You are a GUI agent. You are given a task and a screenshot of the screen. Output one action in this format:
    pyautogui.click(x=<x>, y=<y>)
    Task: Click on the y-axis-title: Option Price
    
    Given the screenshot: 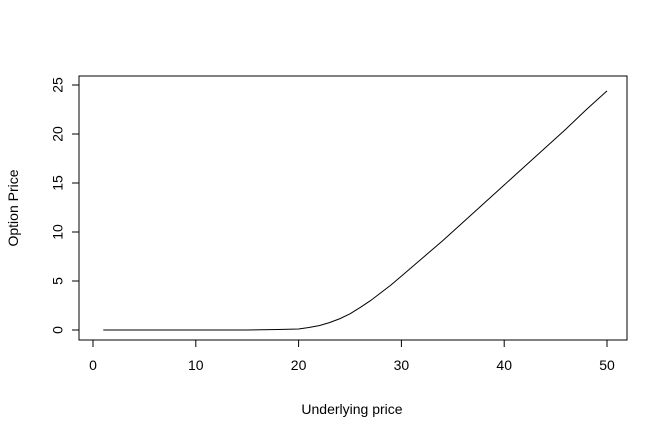 What is the action you would take?
    pyautogui.click(x=13, y=207)
    